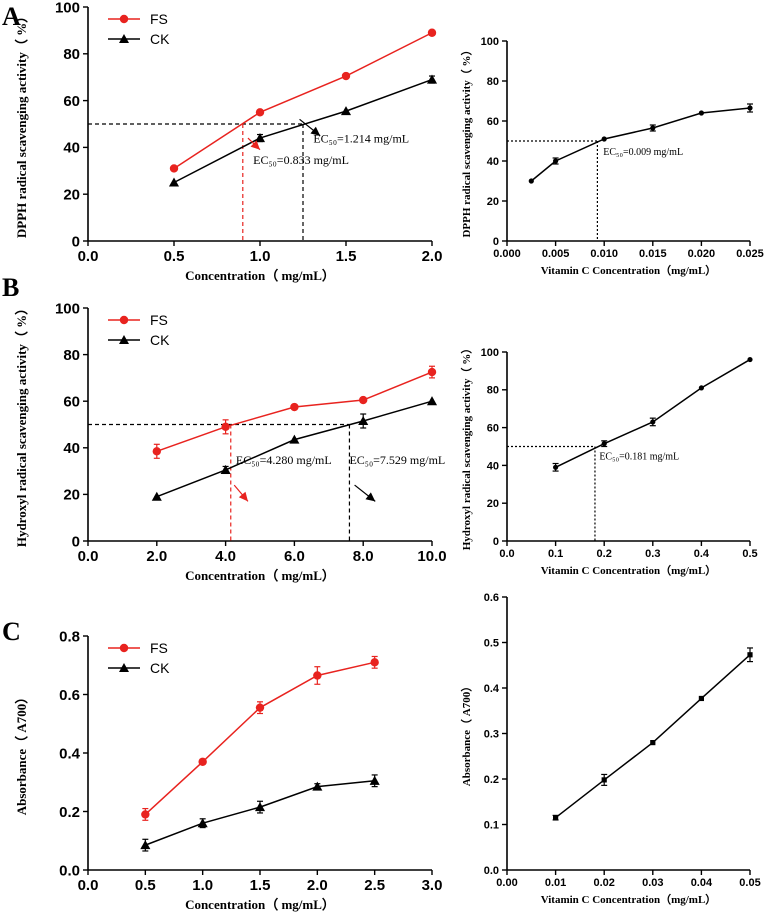 The width and height of the screenshot is (767, 920). I want to click on x-tick-label: 0.0, so click(88, 256).